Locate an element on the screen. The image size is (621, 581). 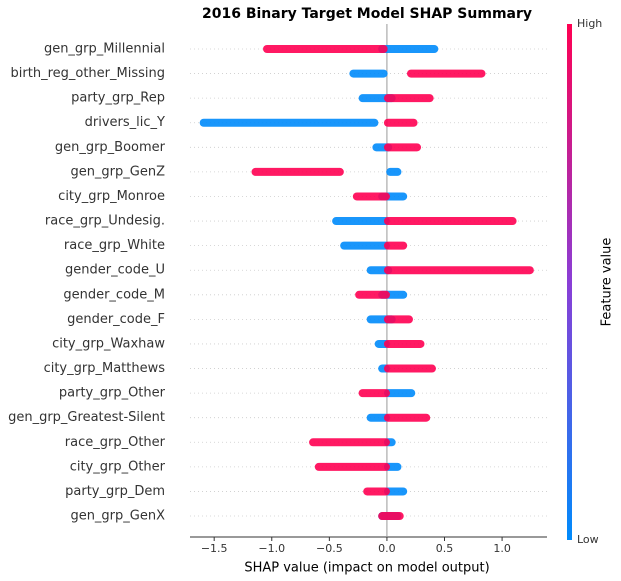
x-tick-label: 0.0 is located at coordinates (387, 548).